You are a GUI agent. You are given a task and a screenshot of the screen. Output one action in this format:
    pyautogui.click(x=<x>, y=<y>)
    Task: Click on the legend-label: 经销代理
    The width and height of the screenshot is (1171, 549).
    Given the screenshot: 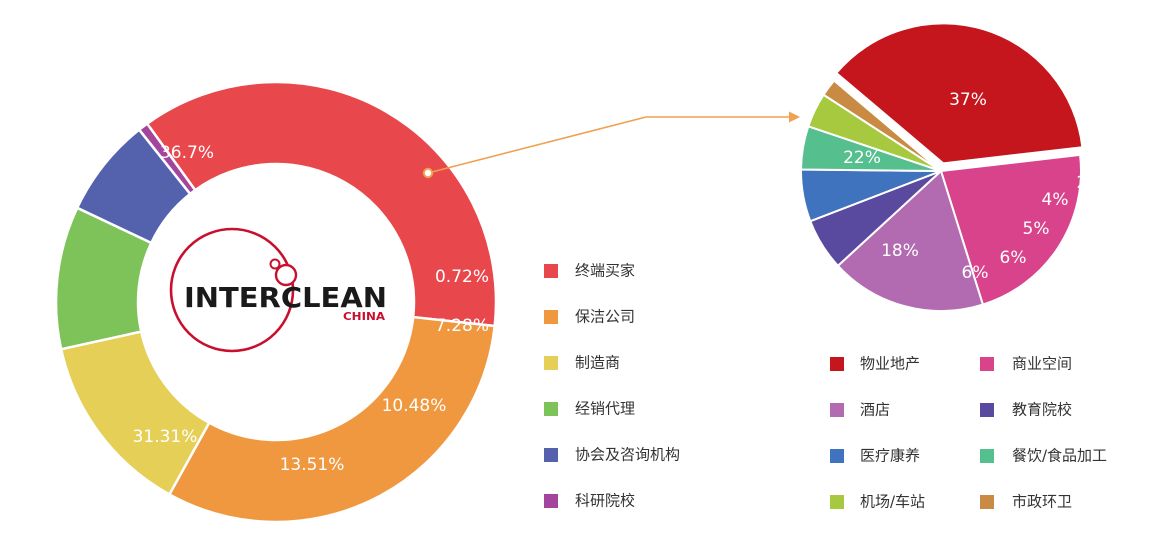 What is the action you would take?
    pyautogui.click(x=605, y=409)
    